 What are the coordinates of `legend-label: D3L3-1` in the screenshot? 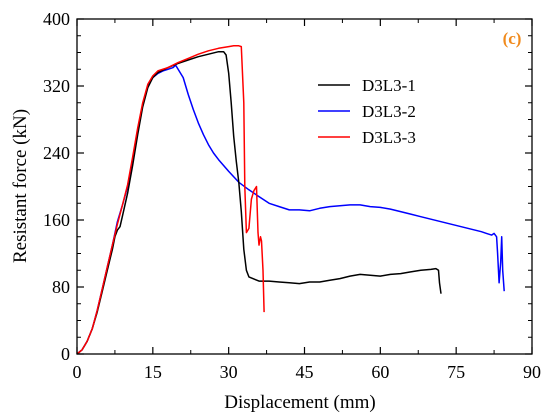 It's located at (389, 85).